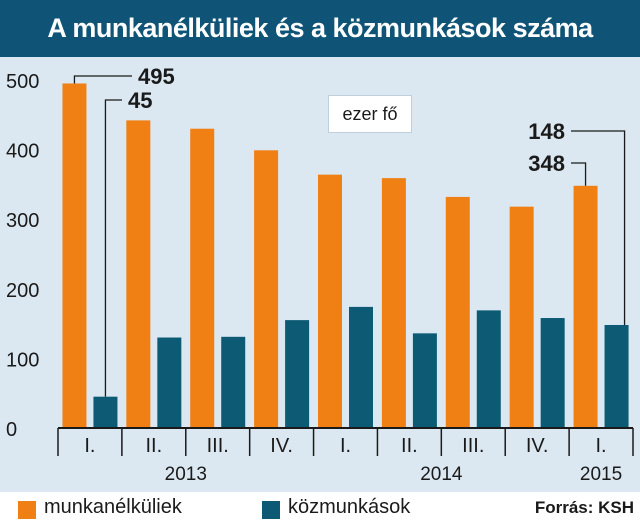 This screenshot has width=640, height=527. What do you see at coordinates (601, 474) in the screenshot?
I see `x-year-label: 2015` at bounding box center [601, 474].